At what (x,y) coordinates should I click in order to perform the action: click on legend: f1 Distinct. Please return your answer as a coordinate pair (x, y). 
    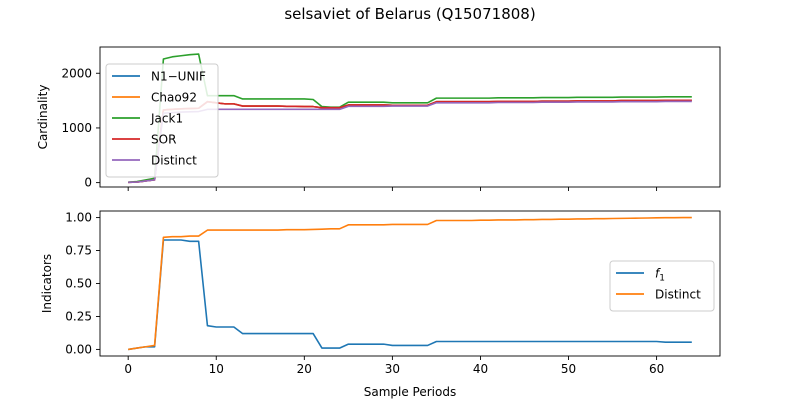
    Looking at the image, I should click on (662, 286).